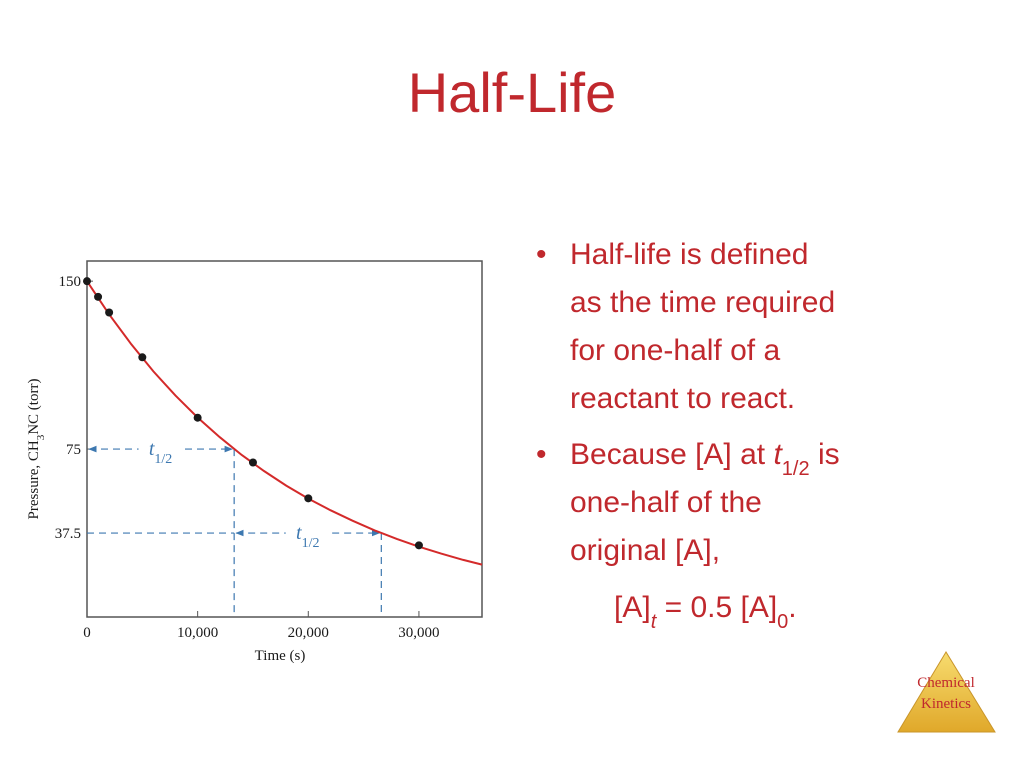 This screenshot has width=1024, height=768. I want to click on bullet-part: t, so click(778, 454).